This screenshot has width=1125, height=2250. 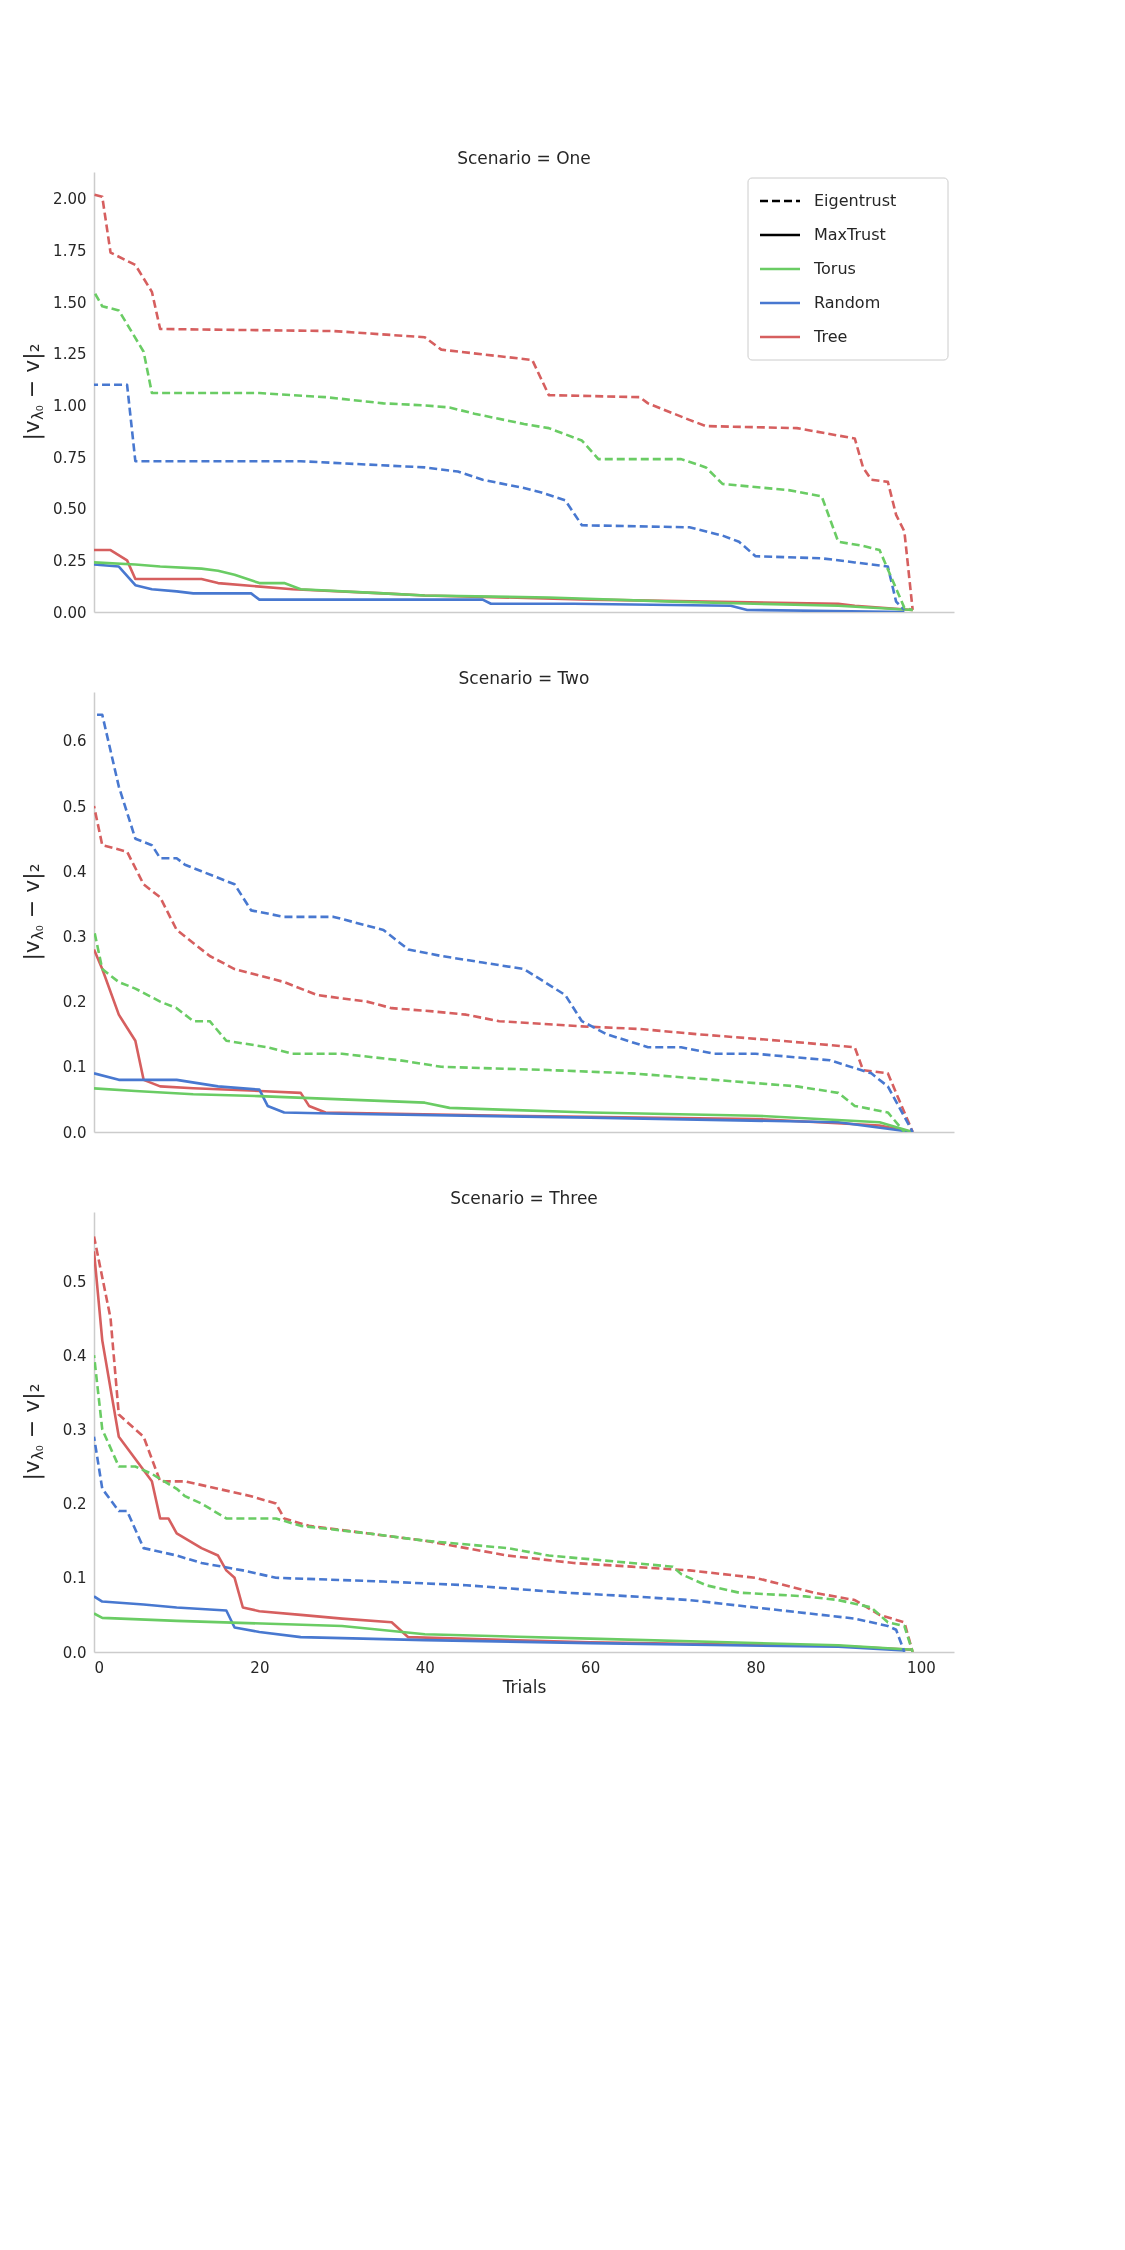 I want to click on x-tick-label: 0, so click(x=99, y=1667).